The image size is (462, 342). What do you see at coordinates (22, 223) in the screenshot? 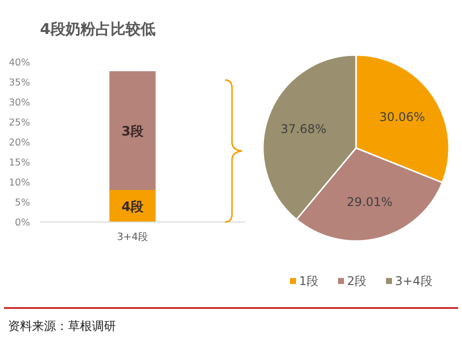
I see `y-tick-label: 0%` at bounding box center [22, 223].